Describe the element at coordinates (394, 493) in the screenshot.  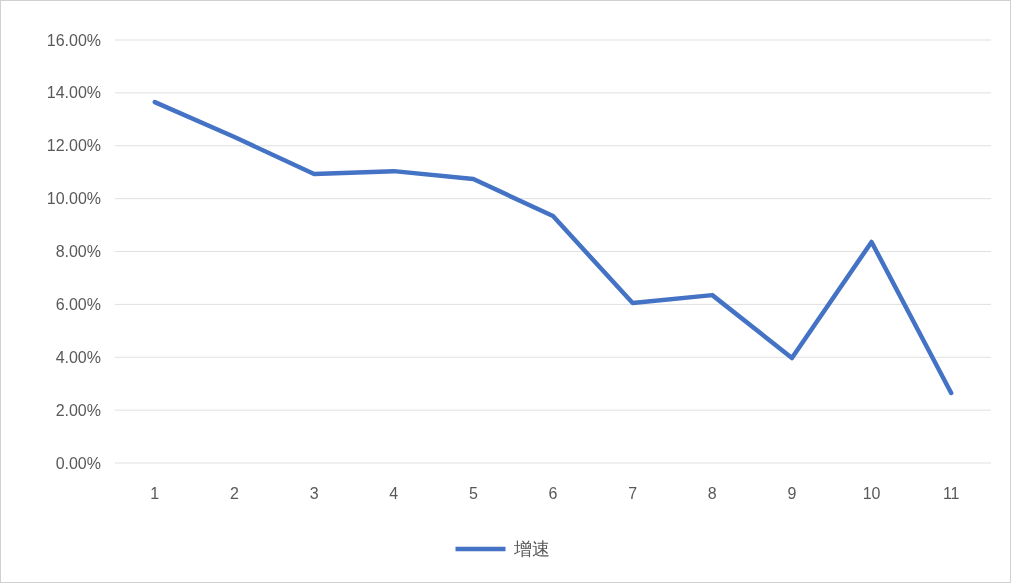
I see `x-tick-label: 4` at that location.